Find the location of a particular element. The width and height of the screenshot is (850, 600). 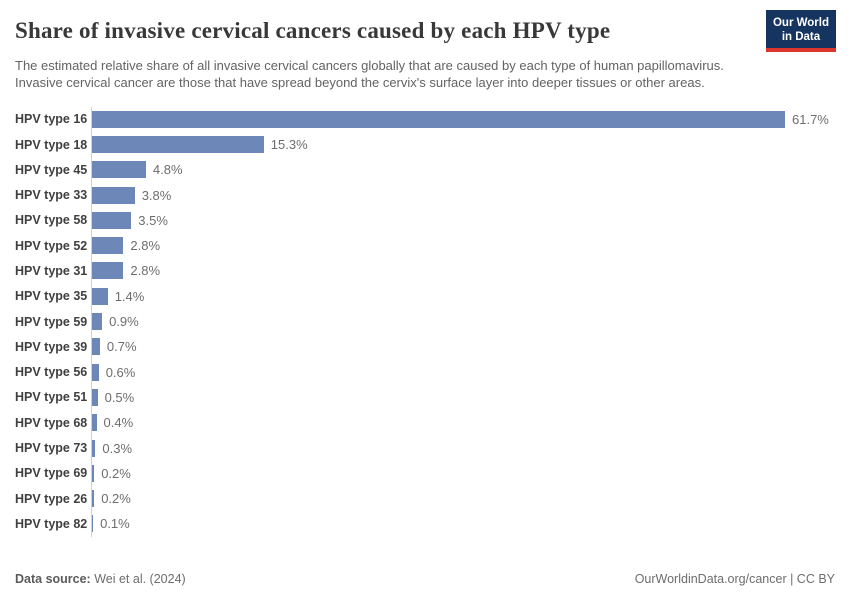

chart-row: HPV type 51 0.5% is located at coordinates (425, 397).